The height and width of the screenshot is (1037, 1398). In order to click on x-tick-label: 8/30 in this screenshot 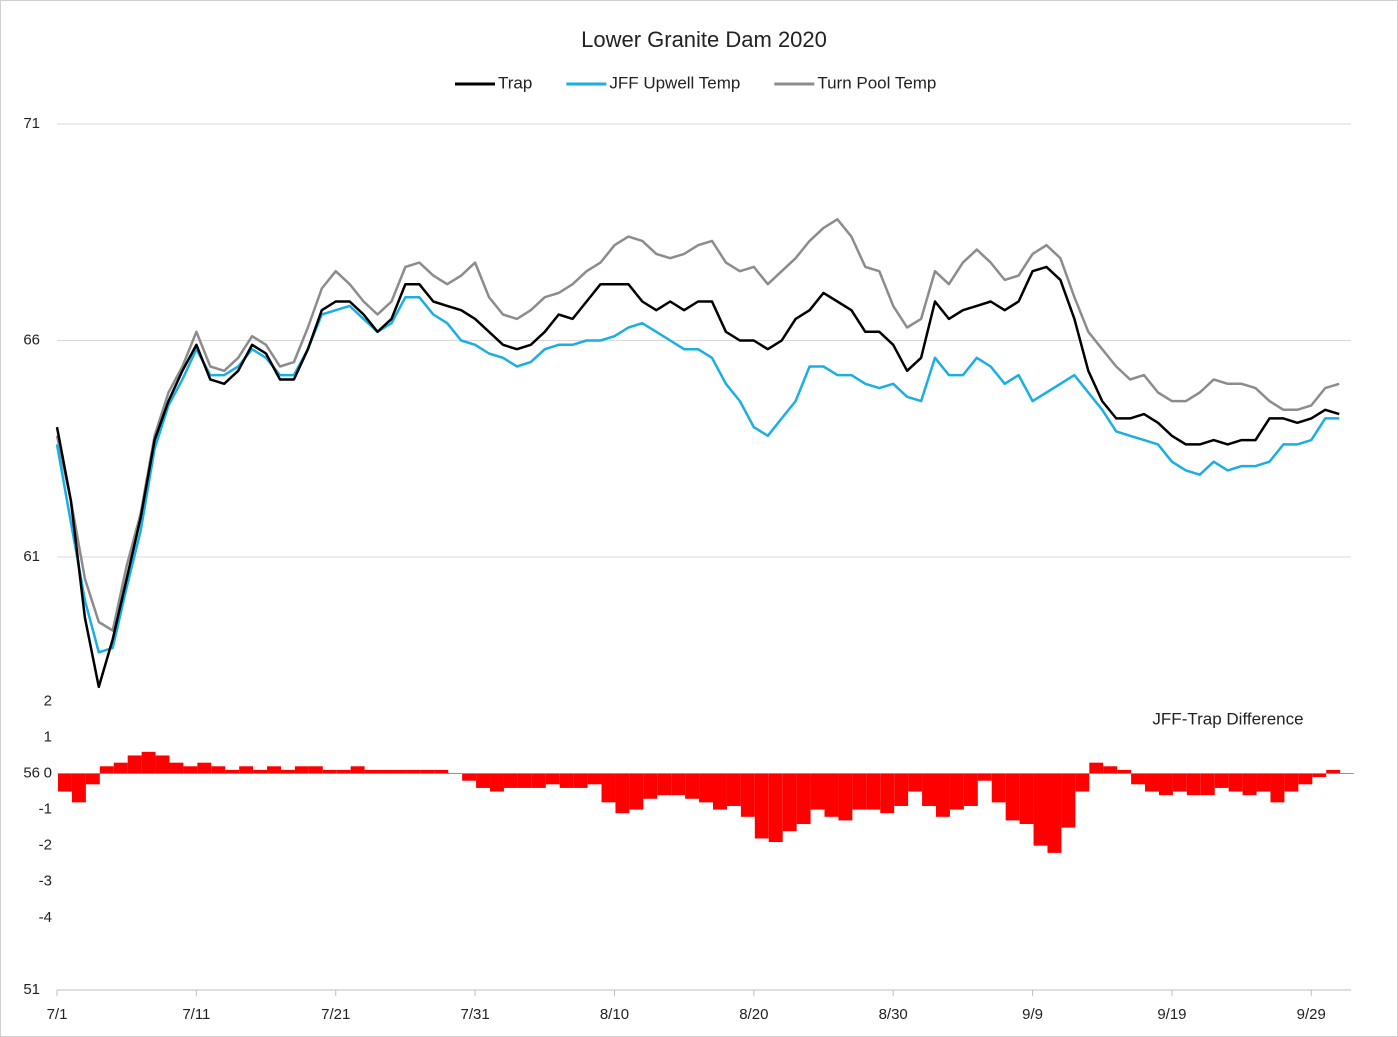, I will do `click(893, 1014)`.